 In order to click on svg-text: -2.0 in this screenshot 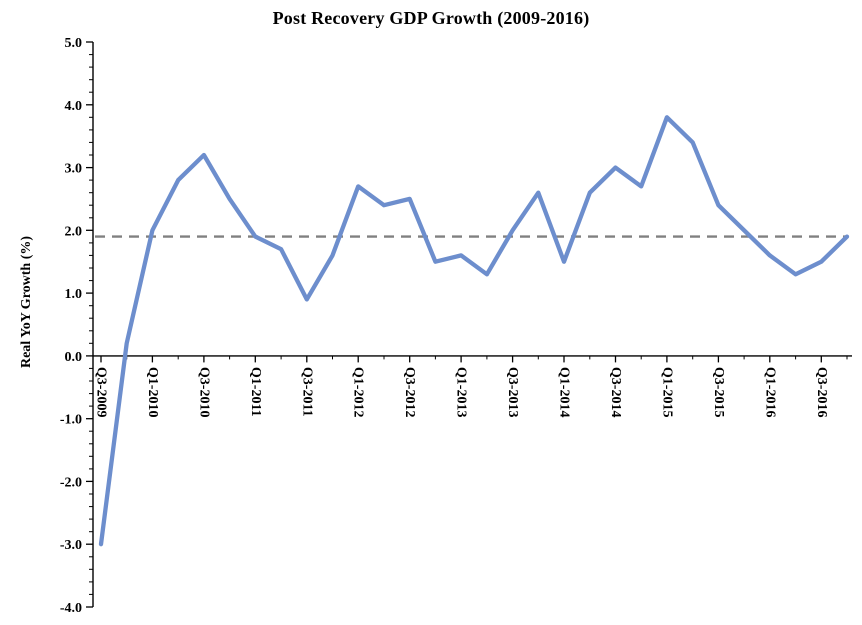, I will do `click(71, 482)`.